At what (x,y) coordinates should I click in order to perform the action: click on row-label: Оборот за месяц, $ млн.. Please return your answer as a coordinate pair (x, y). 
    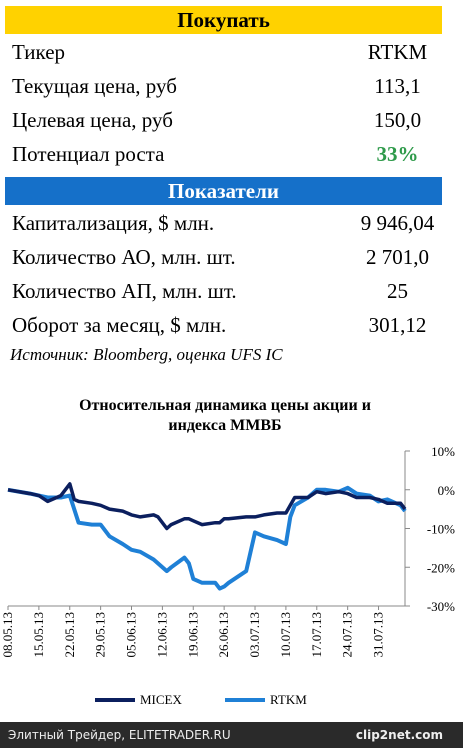
    Looking at the image, I should click on (119, 325).